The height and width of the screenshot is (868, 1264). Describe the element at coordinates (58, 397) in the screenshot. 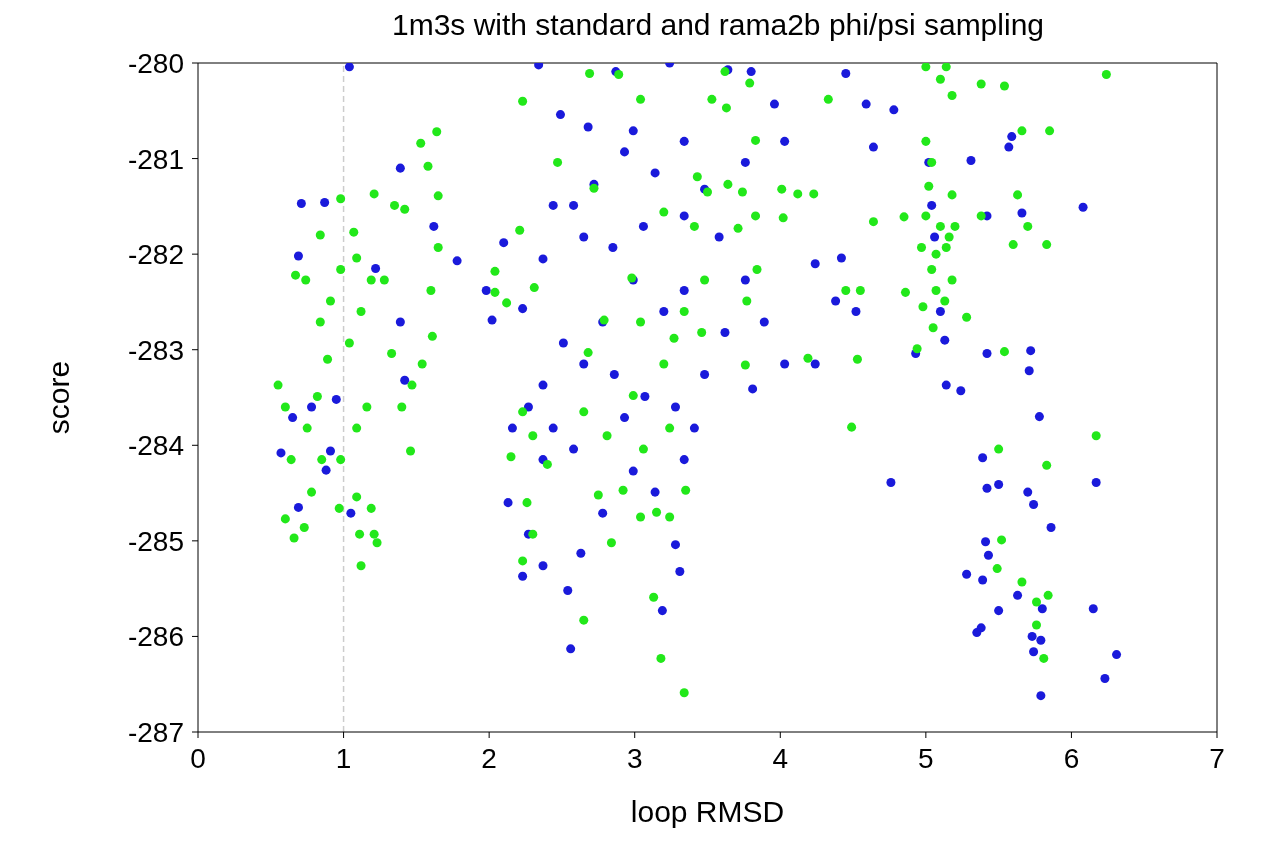

I see `y-axis-title: score` at that location.